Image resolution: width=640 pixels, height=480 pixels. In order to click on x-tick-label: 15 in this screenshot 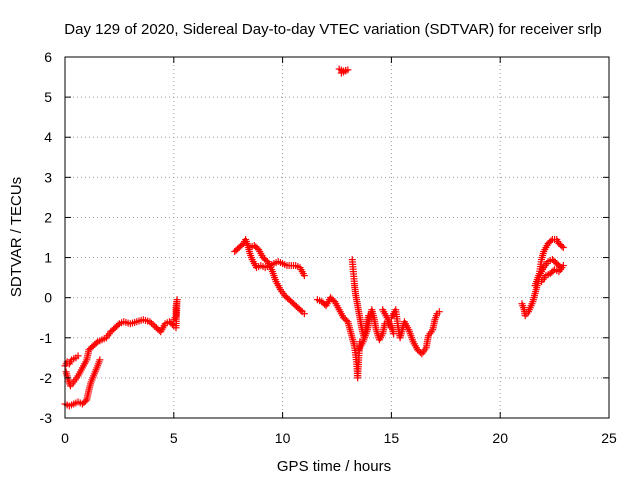, I will do `click(392, 438)`.